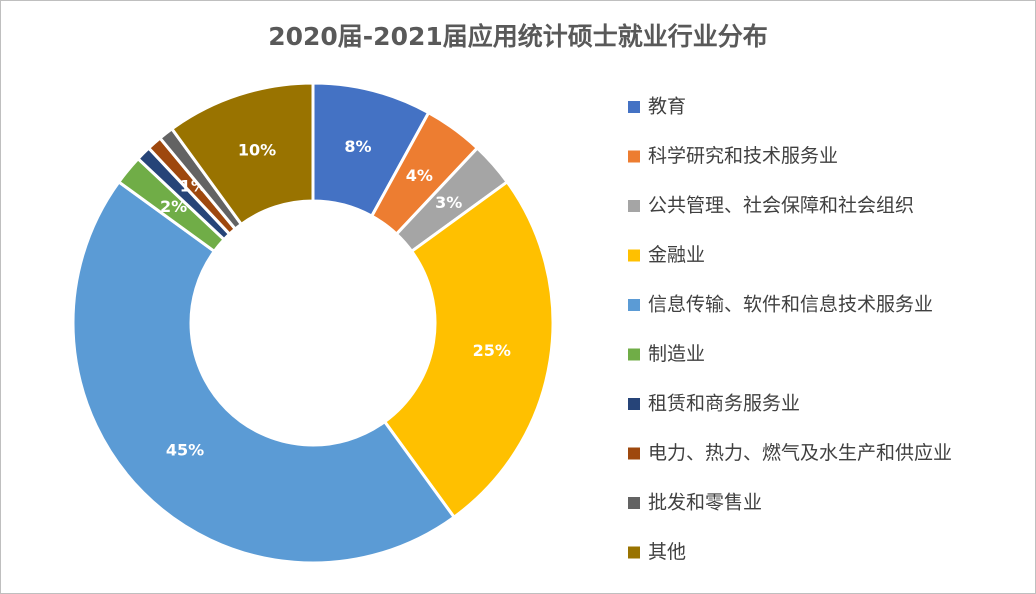  Describe the element at coordinates (676, 354) in the screenshot. I see `legend-label: 制造业` at that location.